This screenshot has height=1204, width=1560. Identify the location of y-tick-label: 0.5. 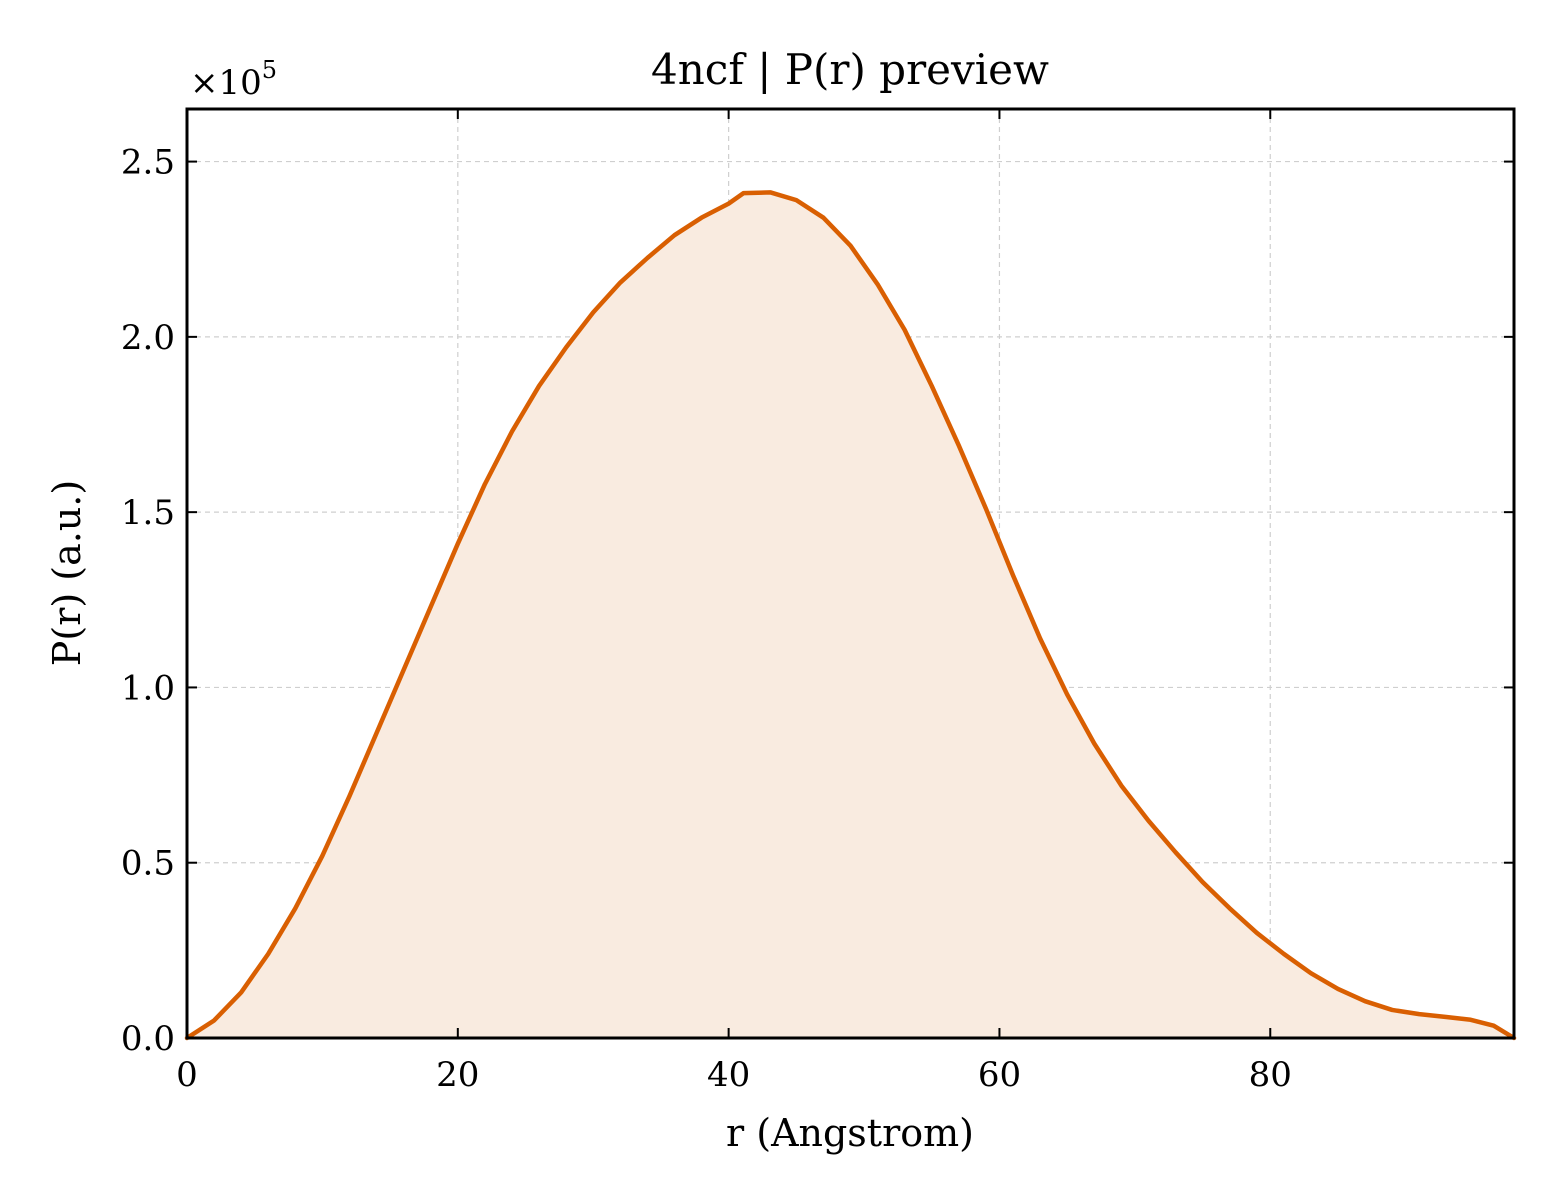
(148, 864).